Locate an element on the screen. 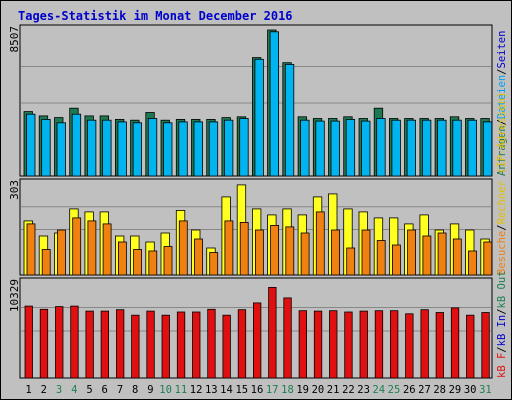  x-tick-label-9: 9 is located at coordinates (150, 390).